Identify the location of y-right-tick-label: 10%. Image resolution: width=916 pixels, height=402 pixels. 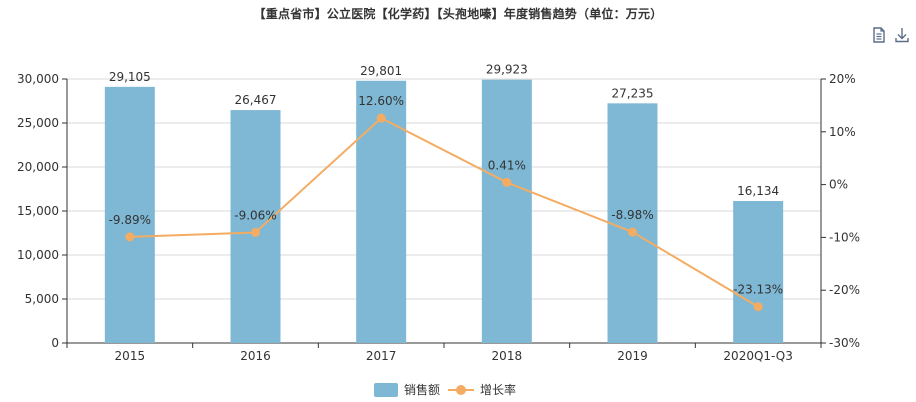
(842, 132).